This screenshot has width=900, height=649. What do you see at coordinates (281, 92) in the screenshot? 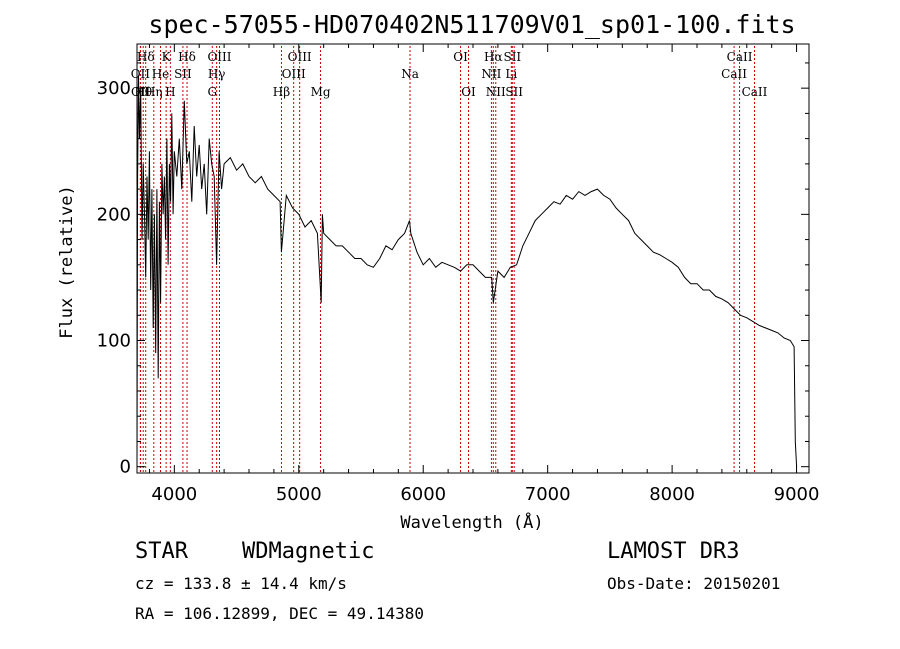
I see `line-label-13: Hβ` at bounding box center [281, 92].